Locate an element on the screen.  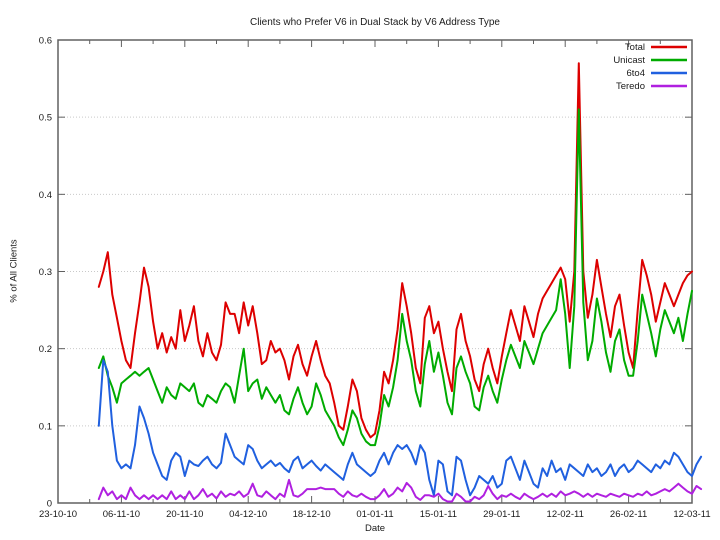
x-tick-label: 18-12-10 is located at coordinates (312, 514).